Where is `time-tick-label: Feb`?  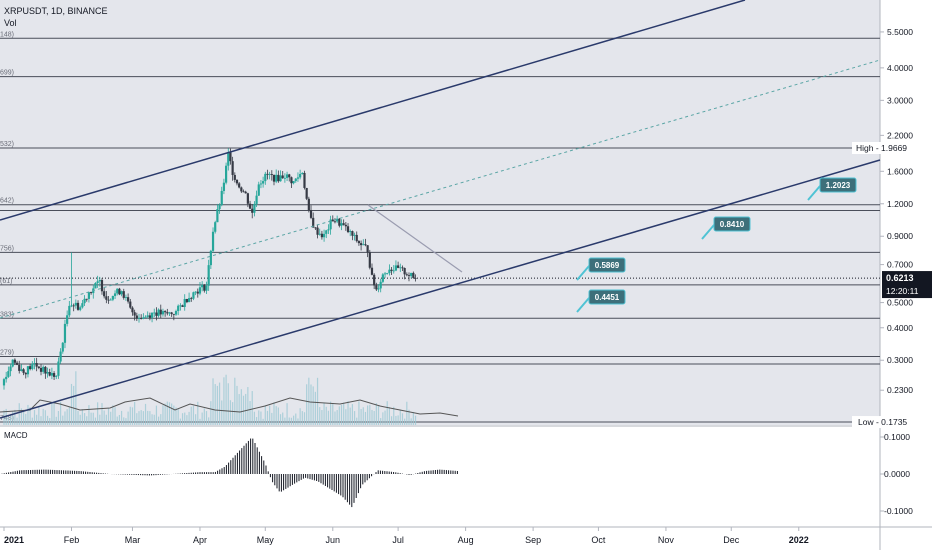
time-tick-label: Feb is located at coordinates (72, 540).